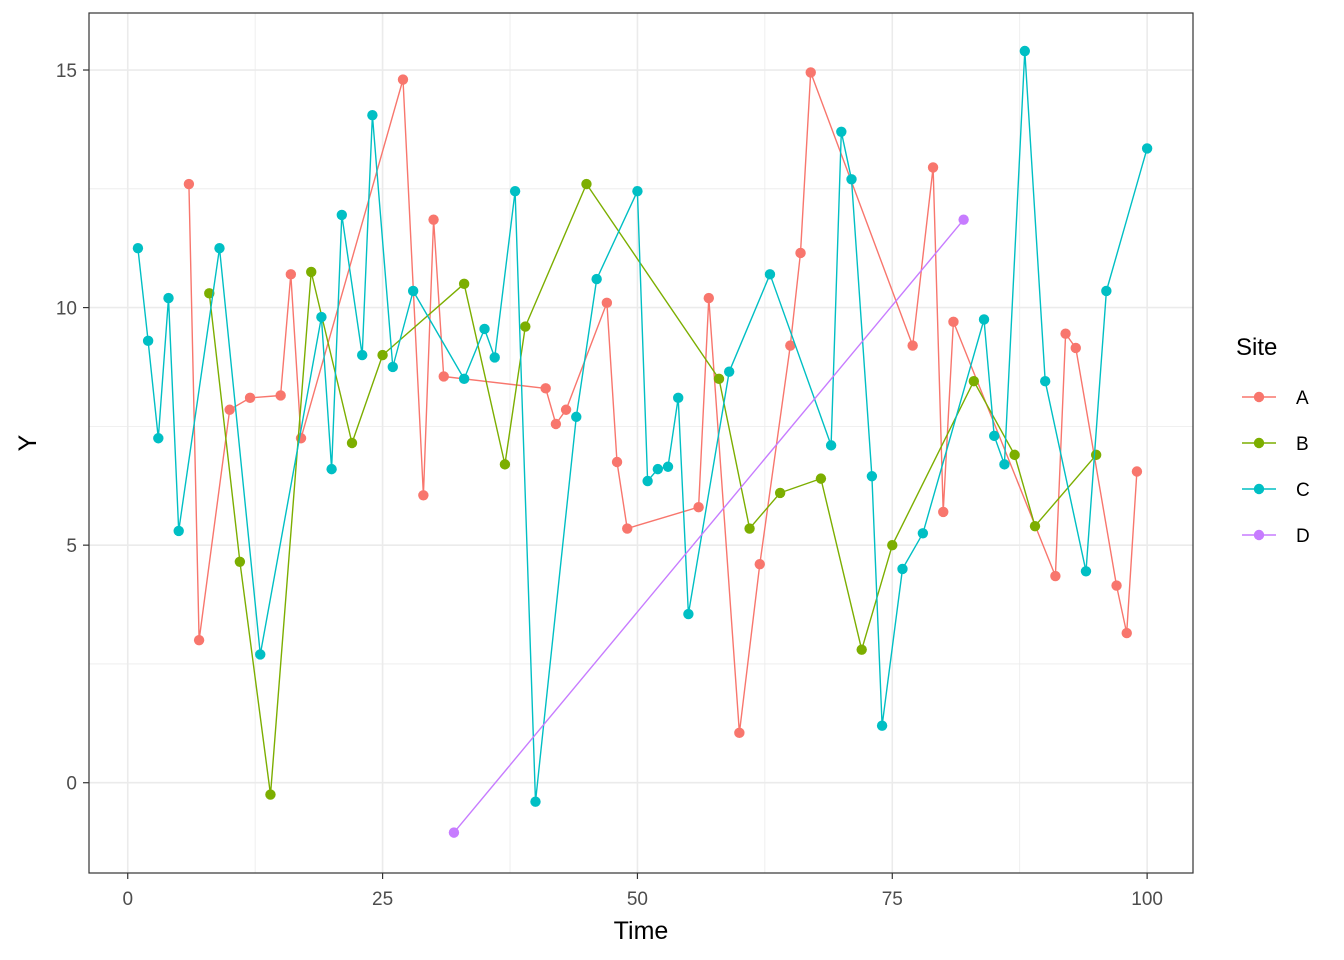  Describe the element at coordinates (1256, 347) in the screenshot. I see `legend-title: Site` at that location.